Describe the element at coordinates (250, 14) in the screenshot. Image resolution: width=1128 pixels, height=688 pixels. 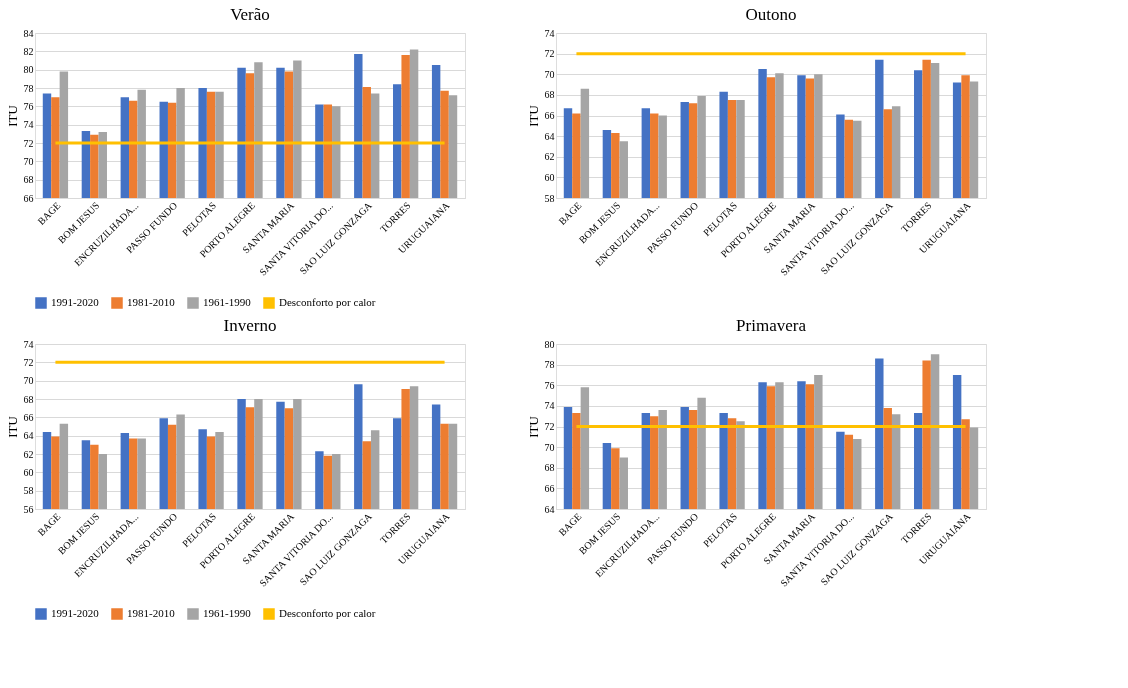
I see `chart-title: Verão` at that location.